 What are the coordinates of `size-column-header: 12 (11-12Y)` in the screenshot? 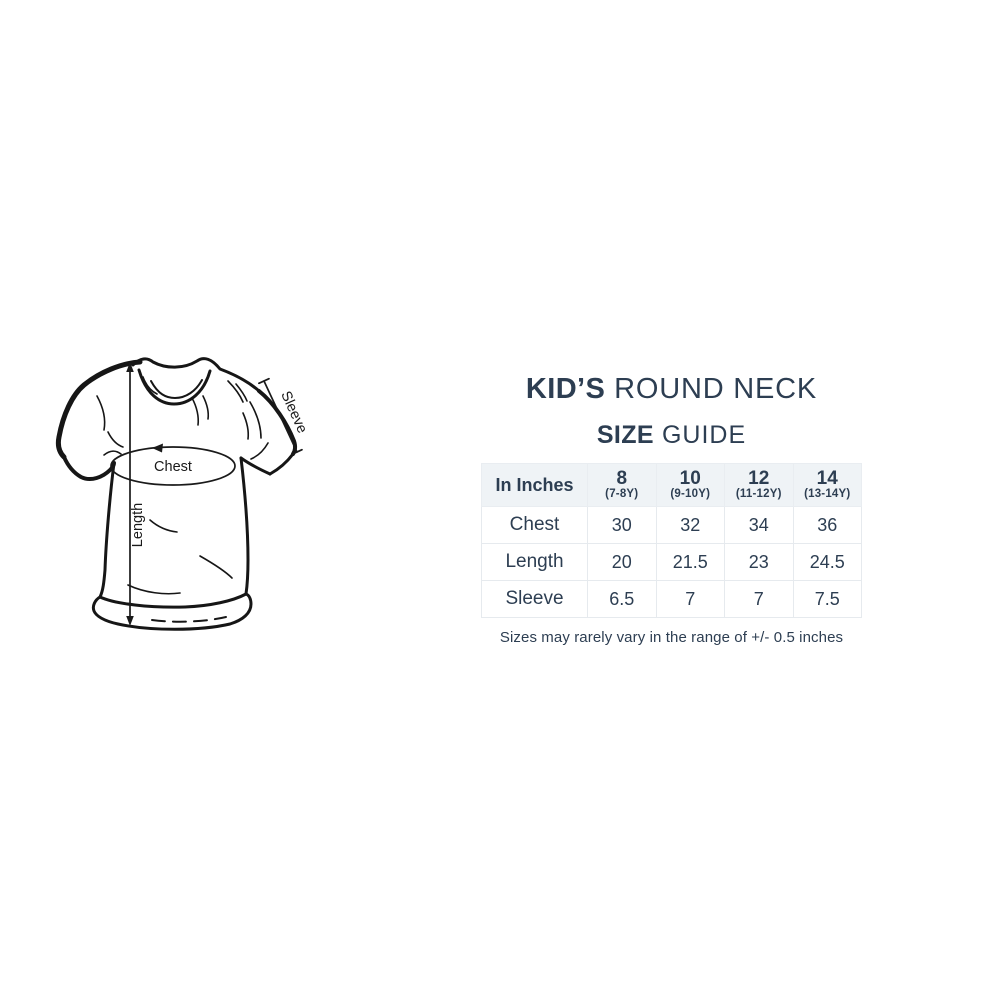 It's located at (759, 485).